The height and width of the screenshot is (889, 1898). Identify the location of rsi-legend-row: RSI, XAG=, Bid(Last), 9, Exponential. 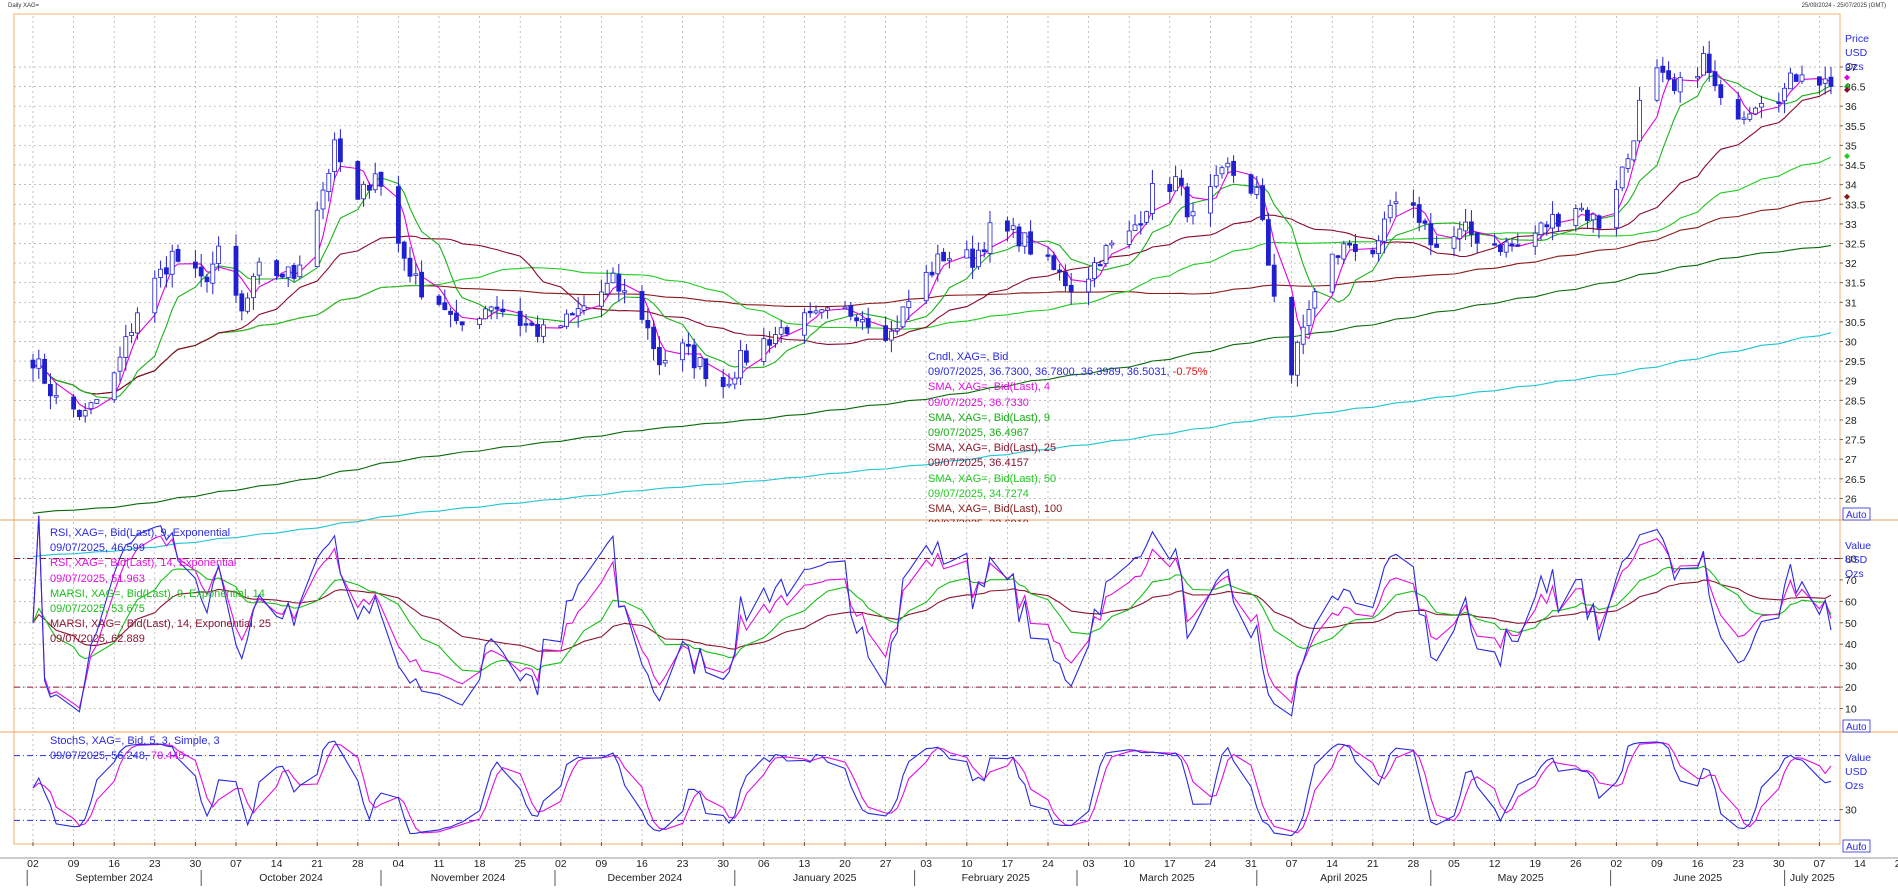
(160, 533).